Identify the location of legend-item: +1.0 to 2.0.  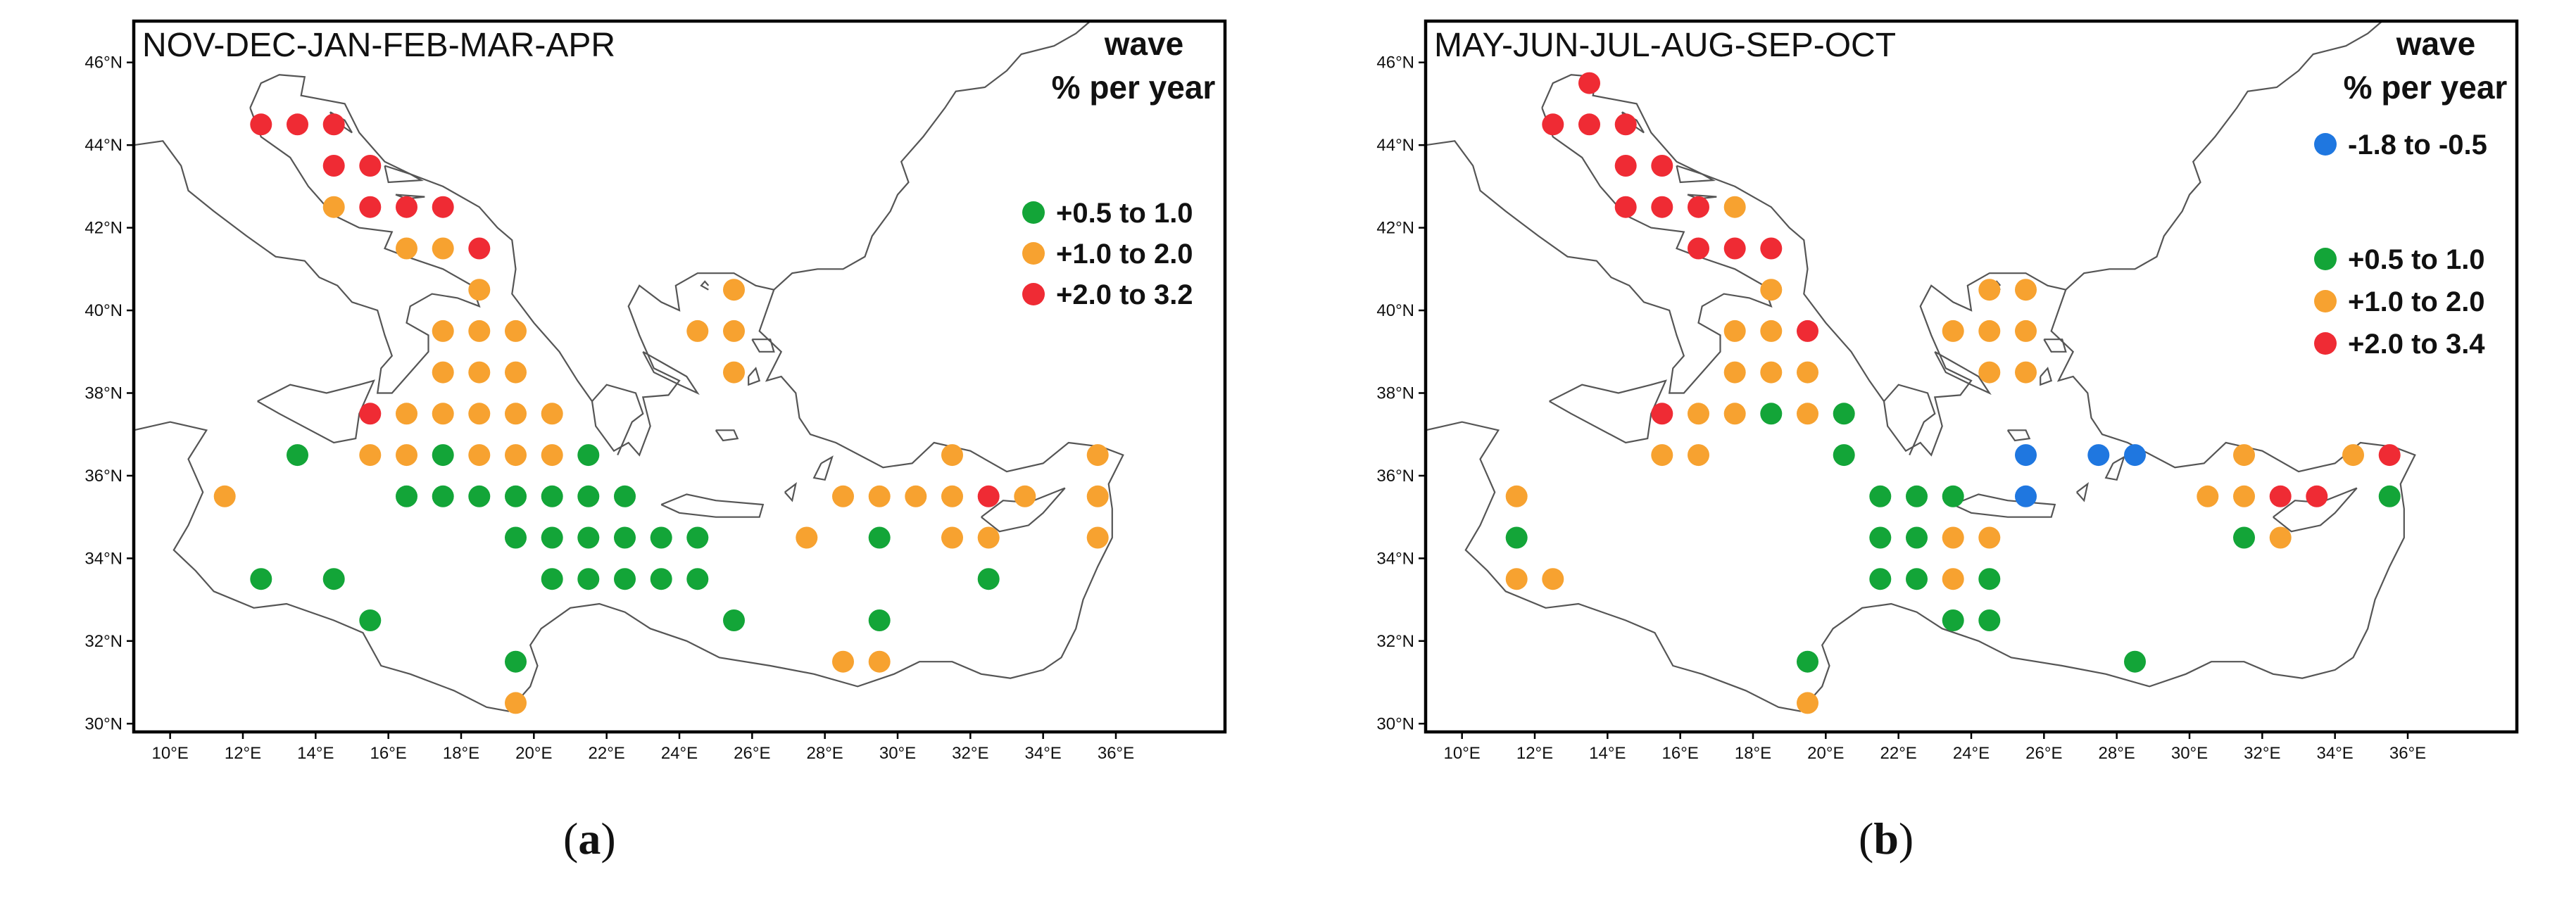
(1108, 254).